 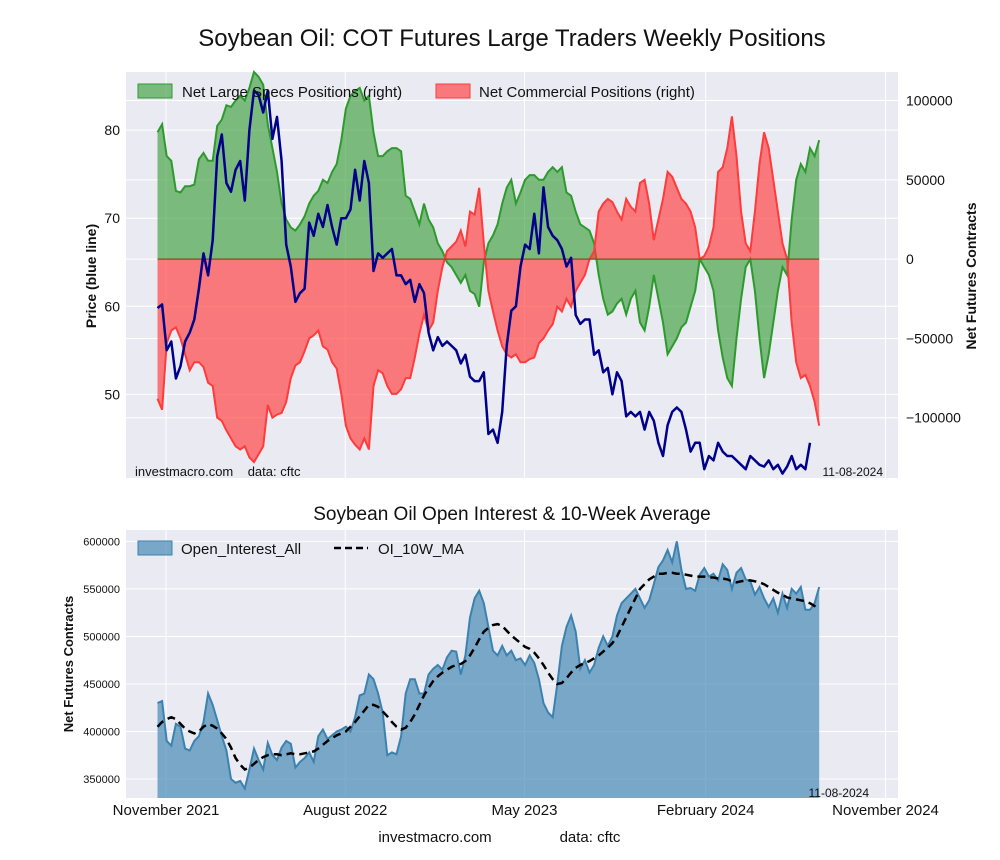 I want to click on positions-watermark-left: investmacro.com data: cftc, so click(x=218, y=471).